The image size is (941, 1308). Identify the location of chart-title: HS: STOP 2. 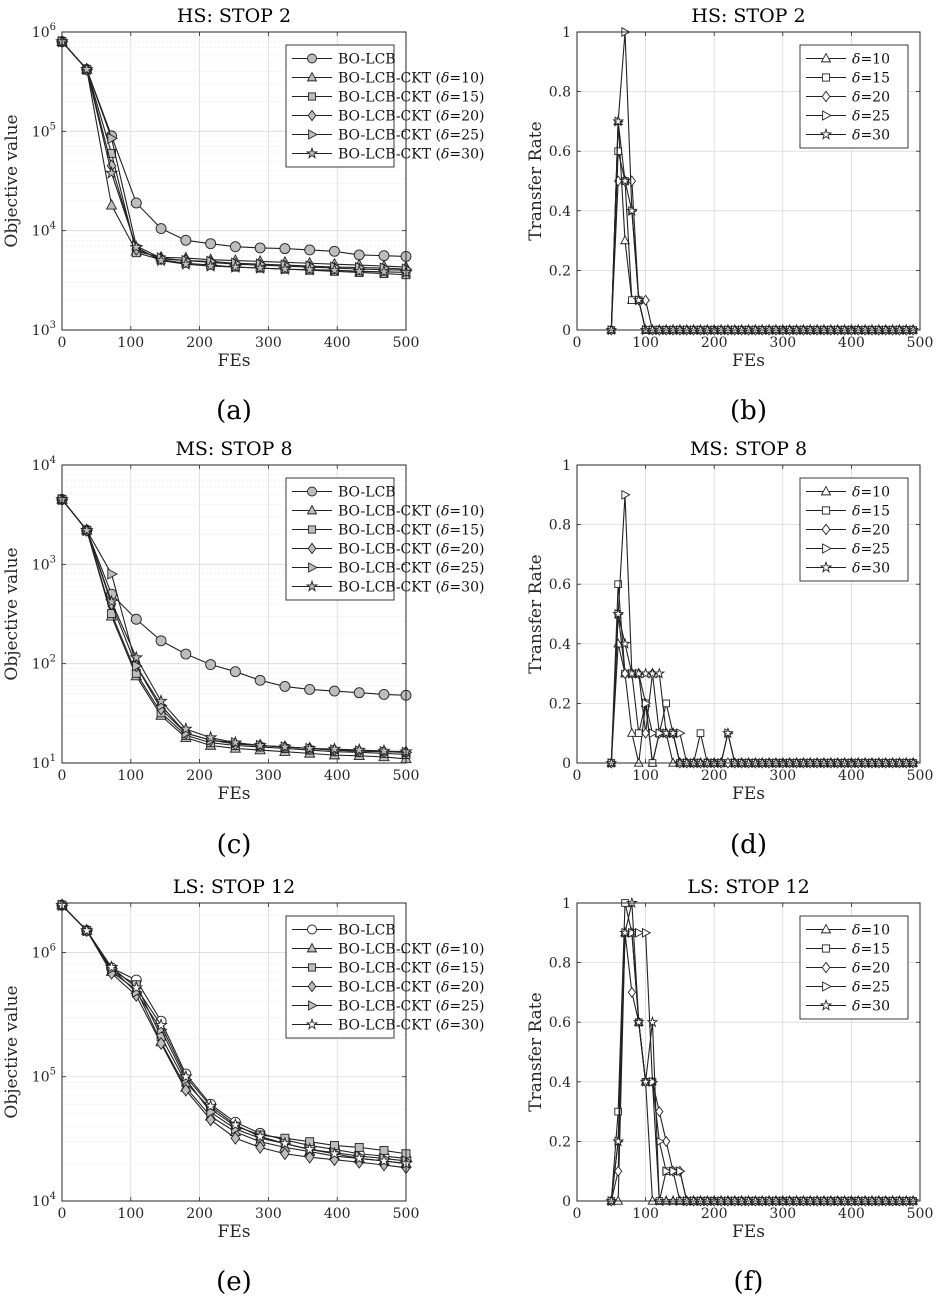
(234, 16).